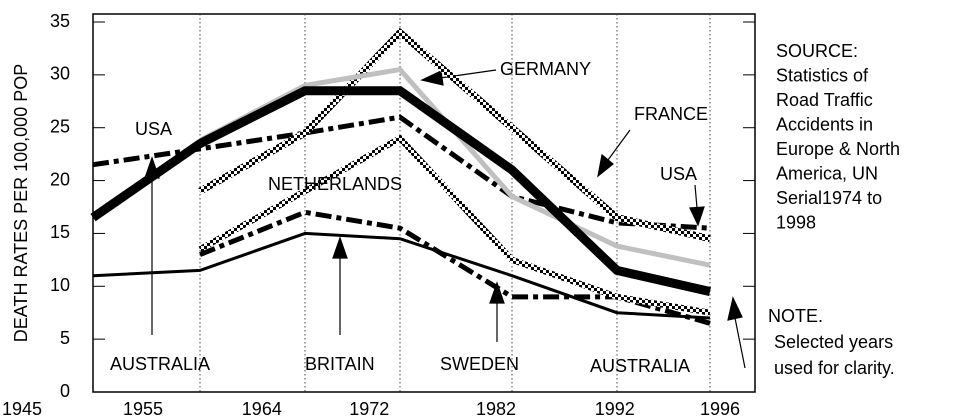 This screenshot has height=420, width=962. Describe the element at coordinates (720, 409) in the screenshot. I see `x-tick-label: 1996` at that location.